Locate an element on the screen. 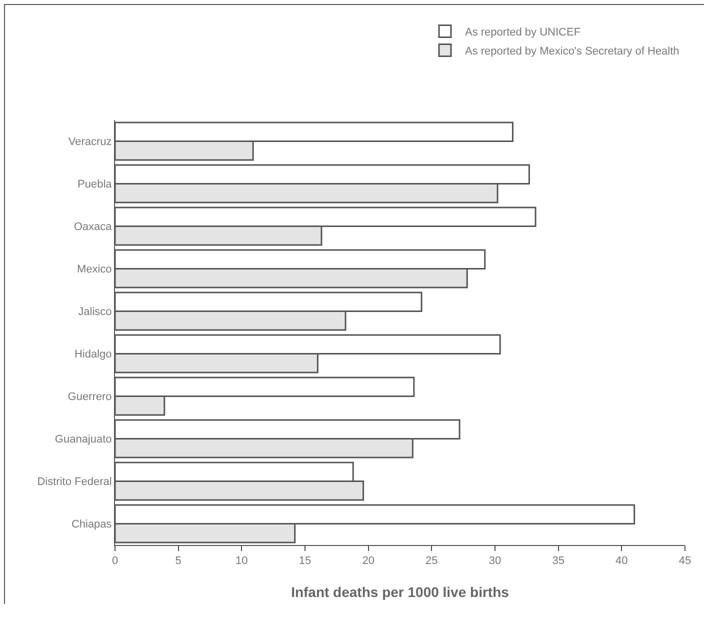 The width and height of the screenshot is (708, 617). x-tick-label: 15 is located at coordinates (305, 561).